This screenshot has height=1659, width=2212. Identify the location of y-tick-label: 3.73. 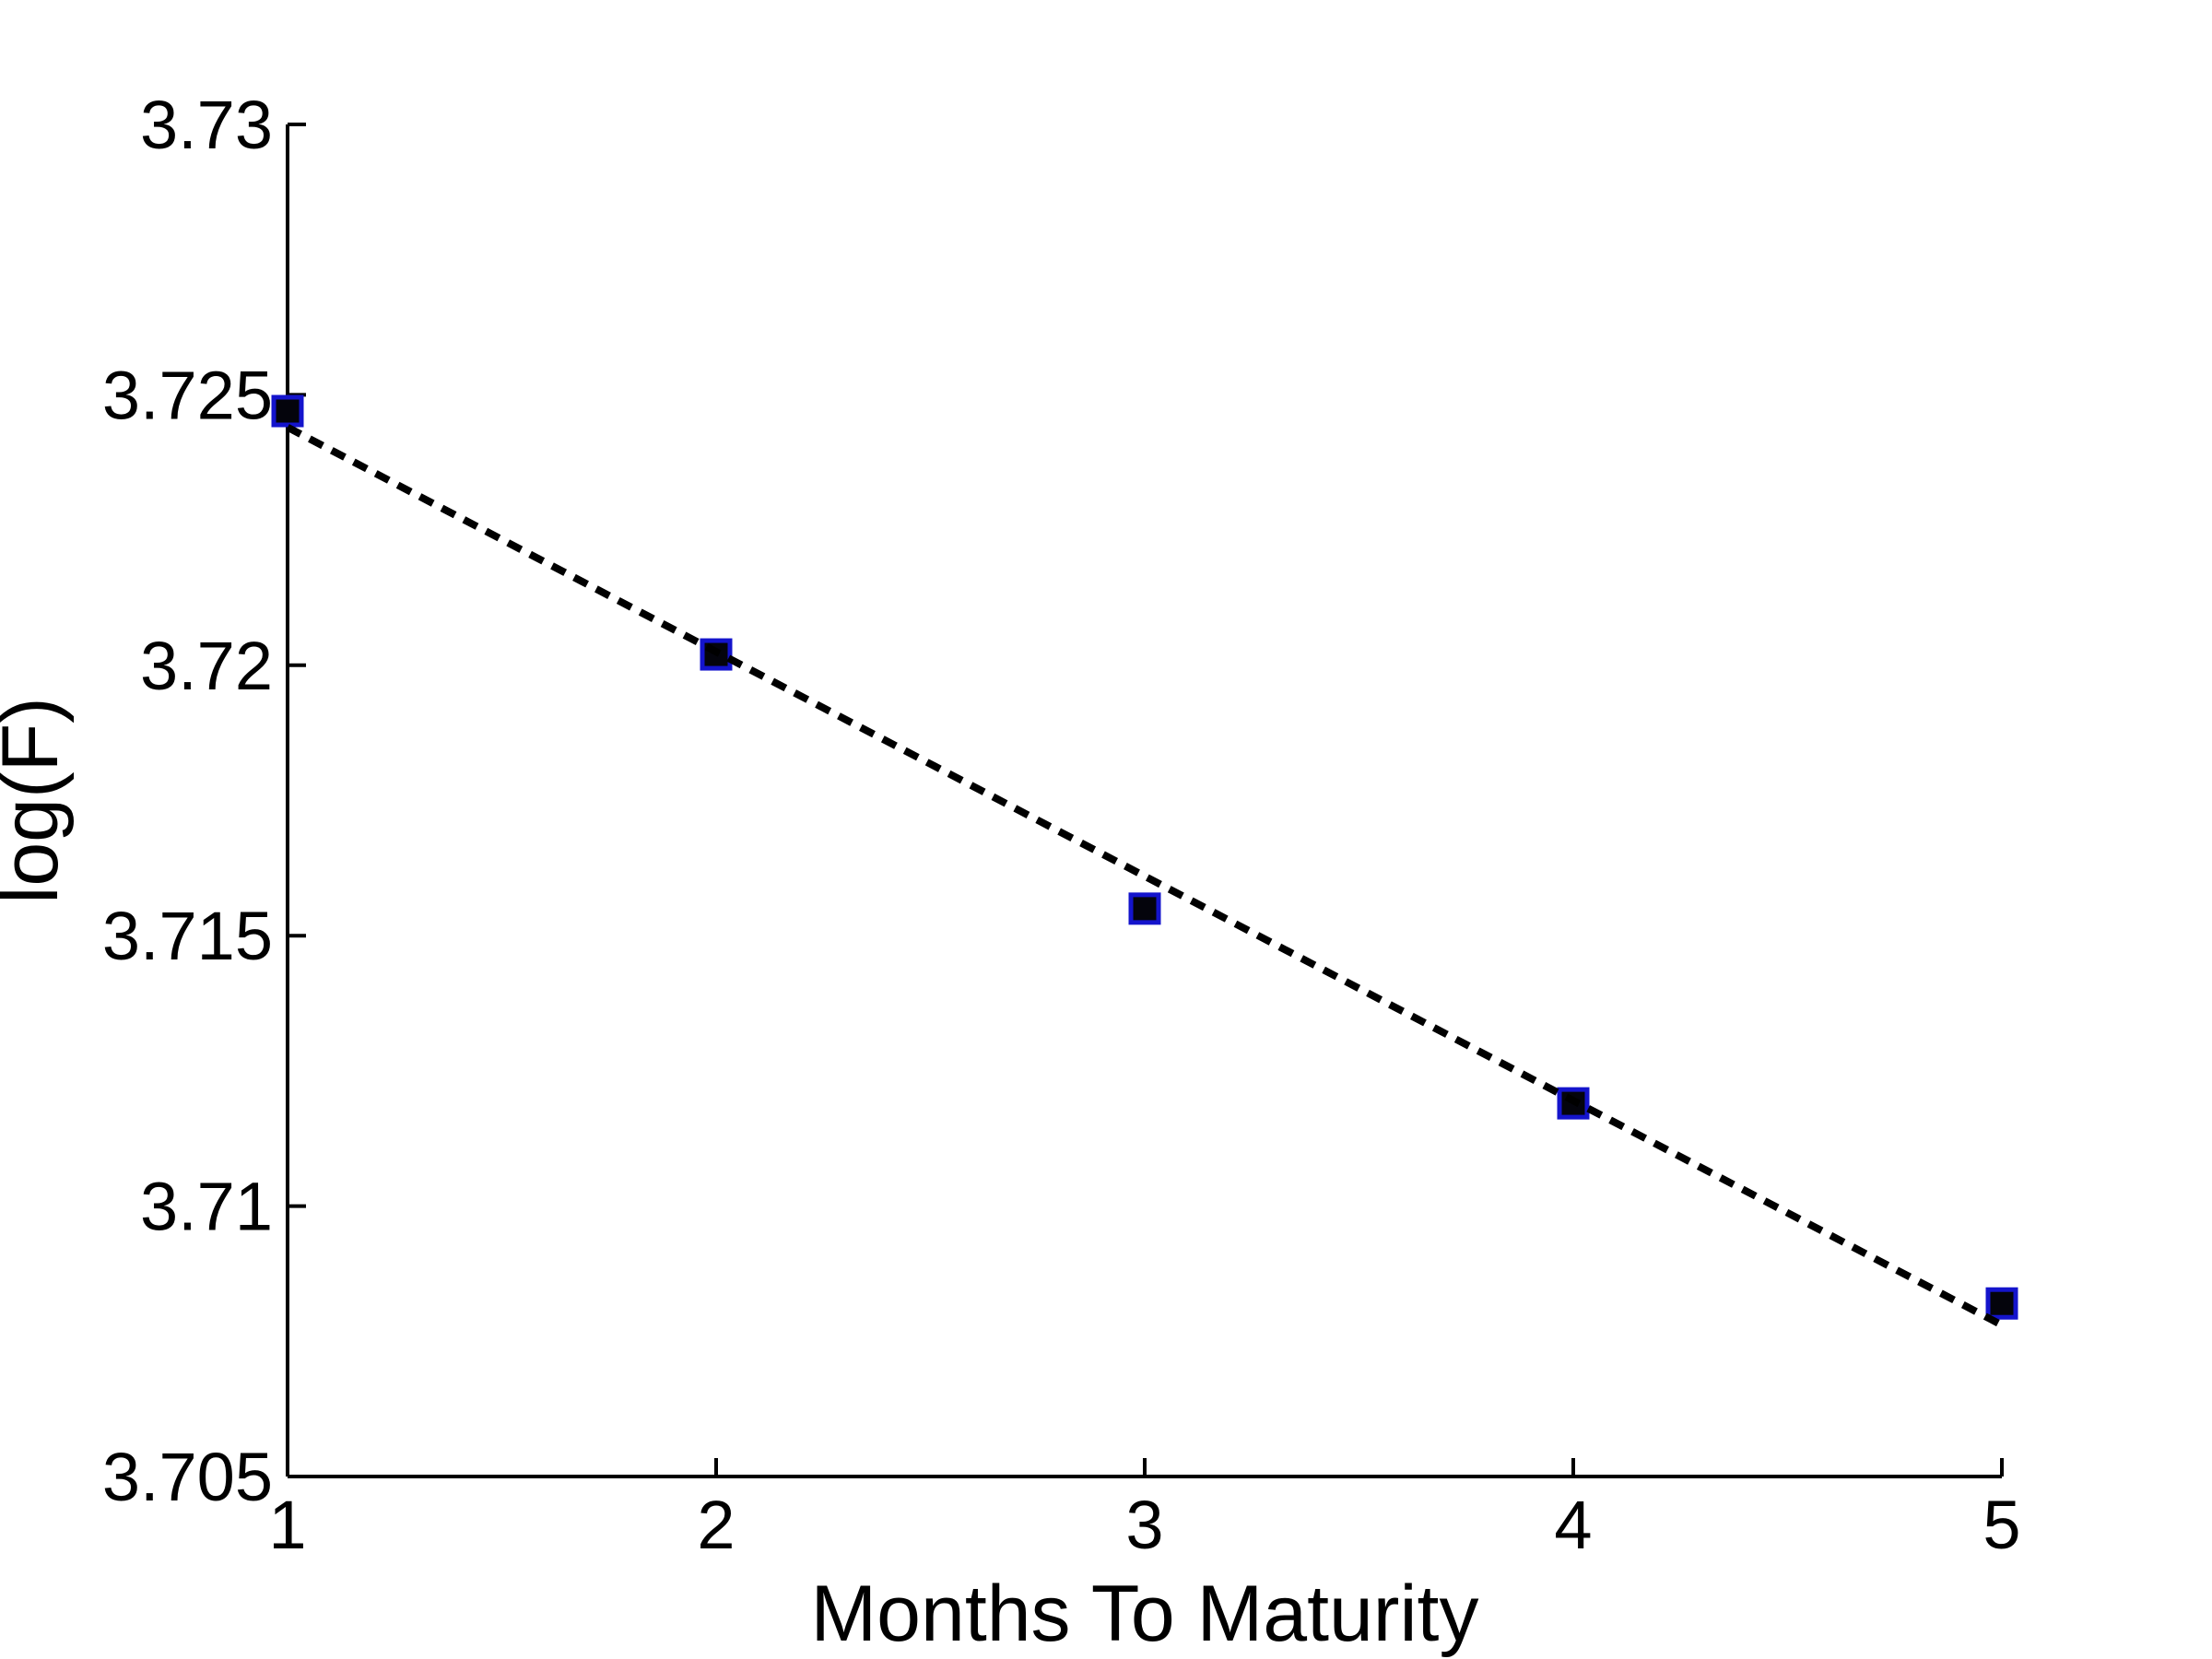
(206, 125).